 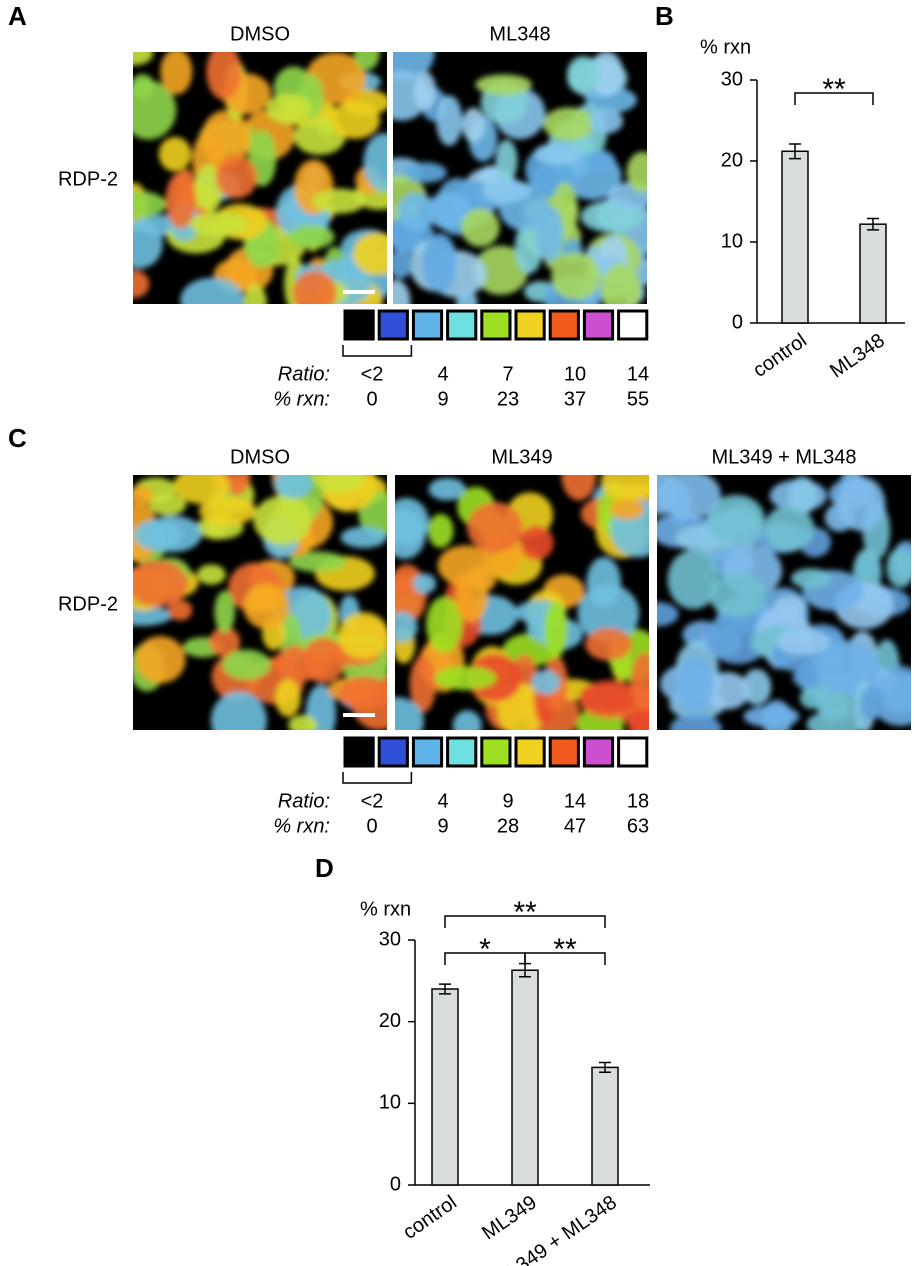 I want to click on significance-bracket, so click(x=565, y=958).